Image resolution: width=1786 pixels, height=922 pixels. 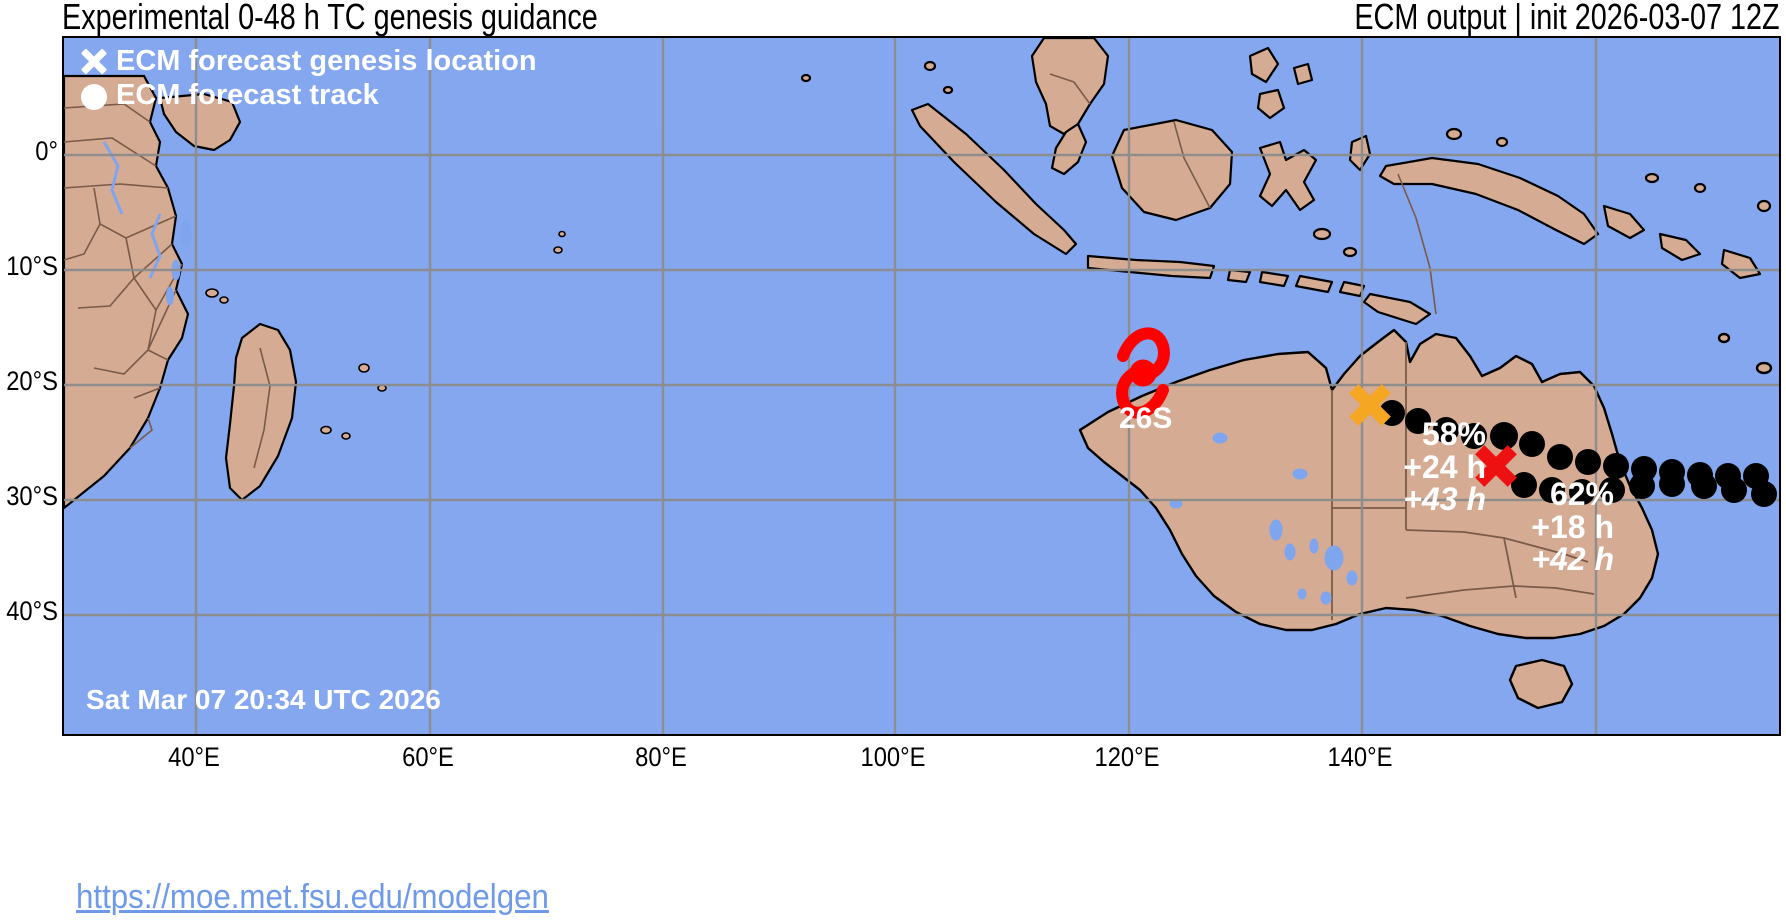 I want to click on model-init-title: ECM output | init 2026-03-07 12Z, so click(x=1567, y=18).